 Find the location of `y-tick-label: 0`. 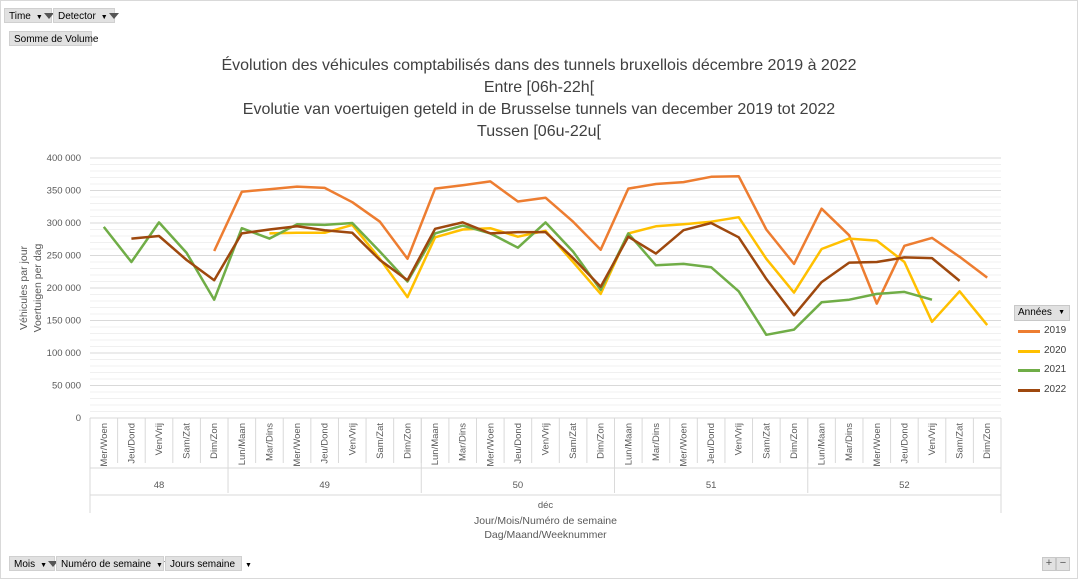

y-tick-label: 0 is located at coordinates (78, 418).